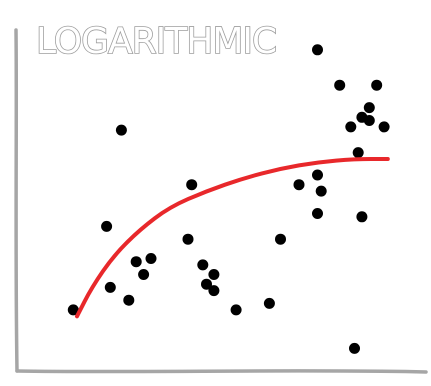 The image size is (431, 386). What do you see at coordinates (156, 41) in the screenshot?
I see `chart-title: LOGARITHMIC` at bounding box center [156, 41].